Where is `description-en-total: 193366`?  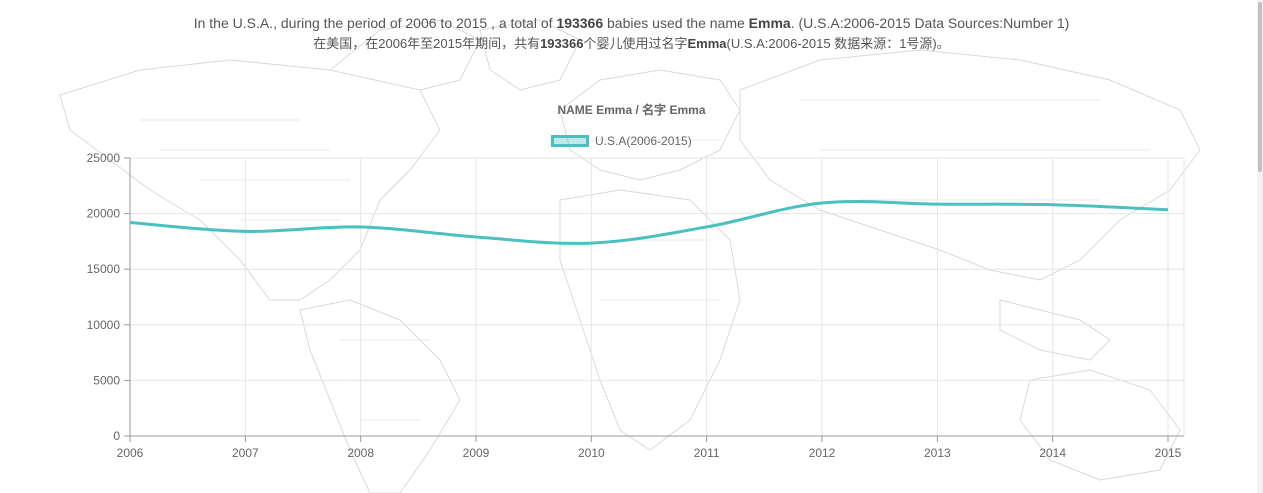 description-en-total: 193366 is located at coordinates (580, 23).